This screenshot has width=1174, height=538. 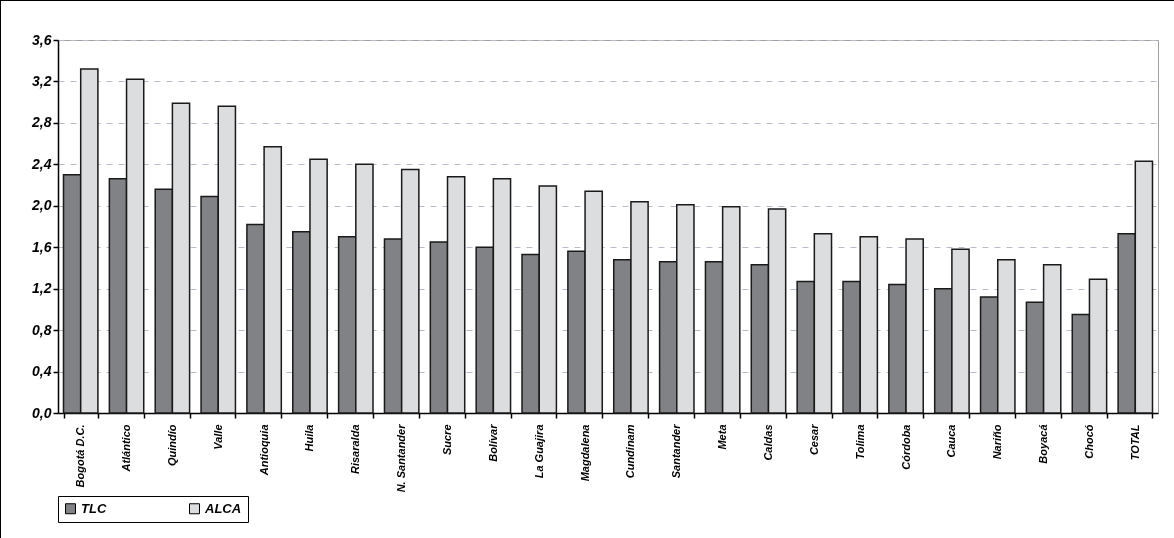 I want to click on x-tick-label: Chocó, so click(x=1088, y=441).